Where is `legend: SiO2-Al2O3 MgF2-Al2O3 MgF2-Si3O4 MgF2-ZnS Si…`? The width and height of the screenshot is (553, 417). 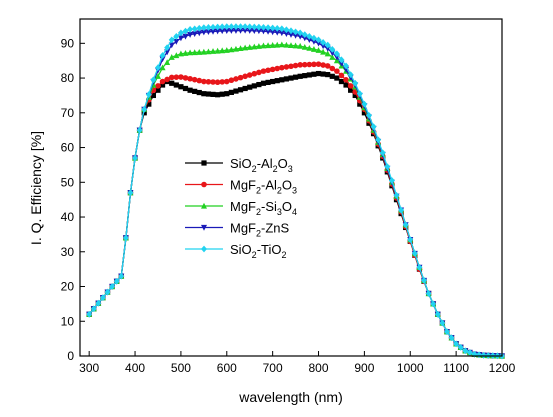
legend: SiO2-Al2O3 MgF2-Al2O3 MgF2-Si3O4 MgF2-ZnS Si… is located at coordinates (241, 208).